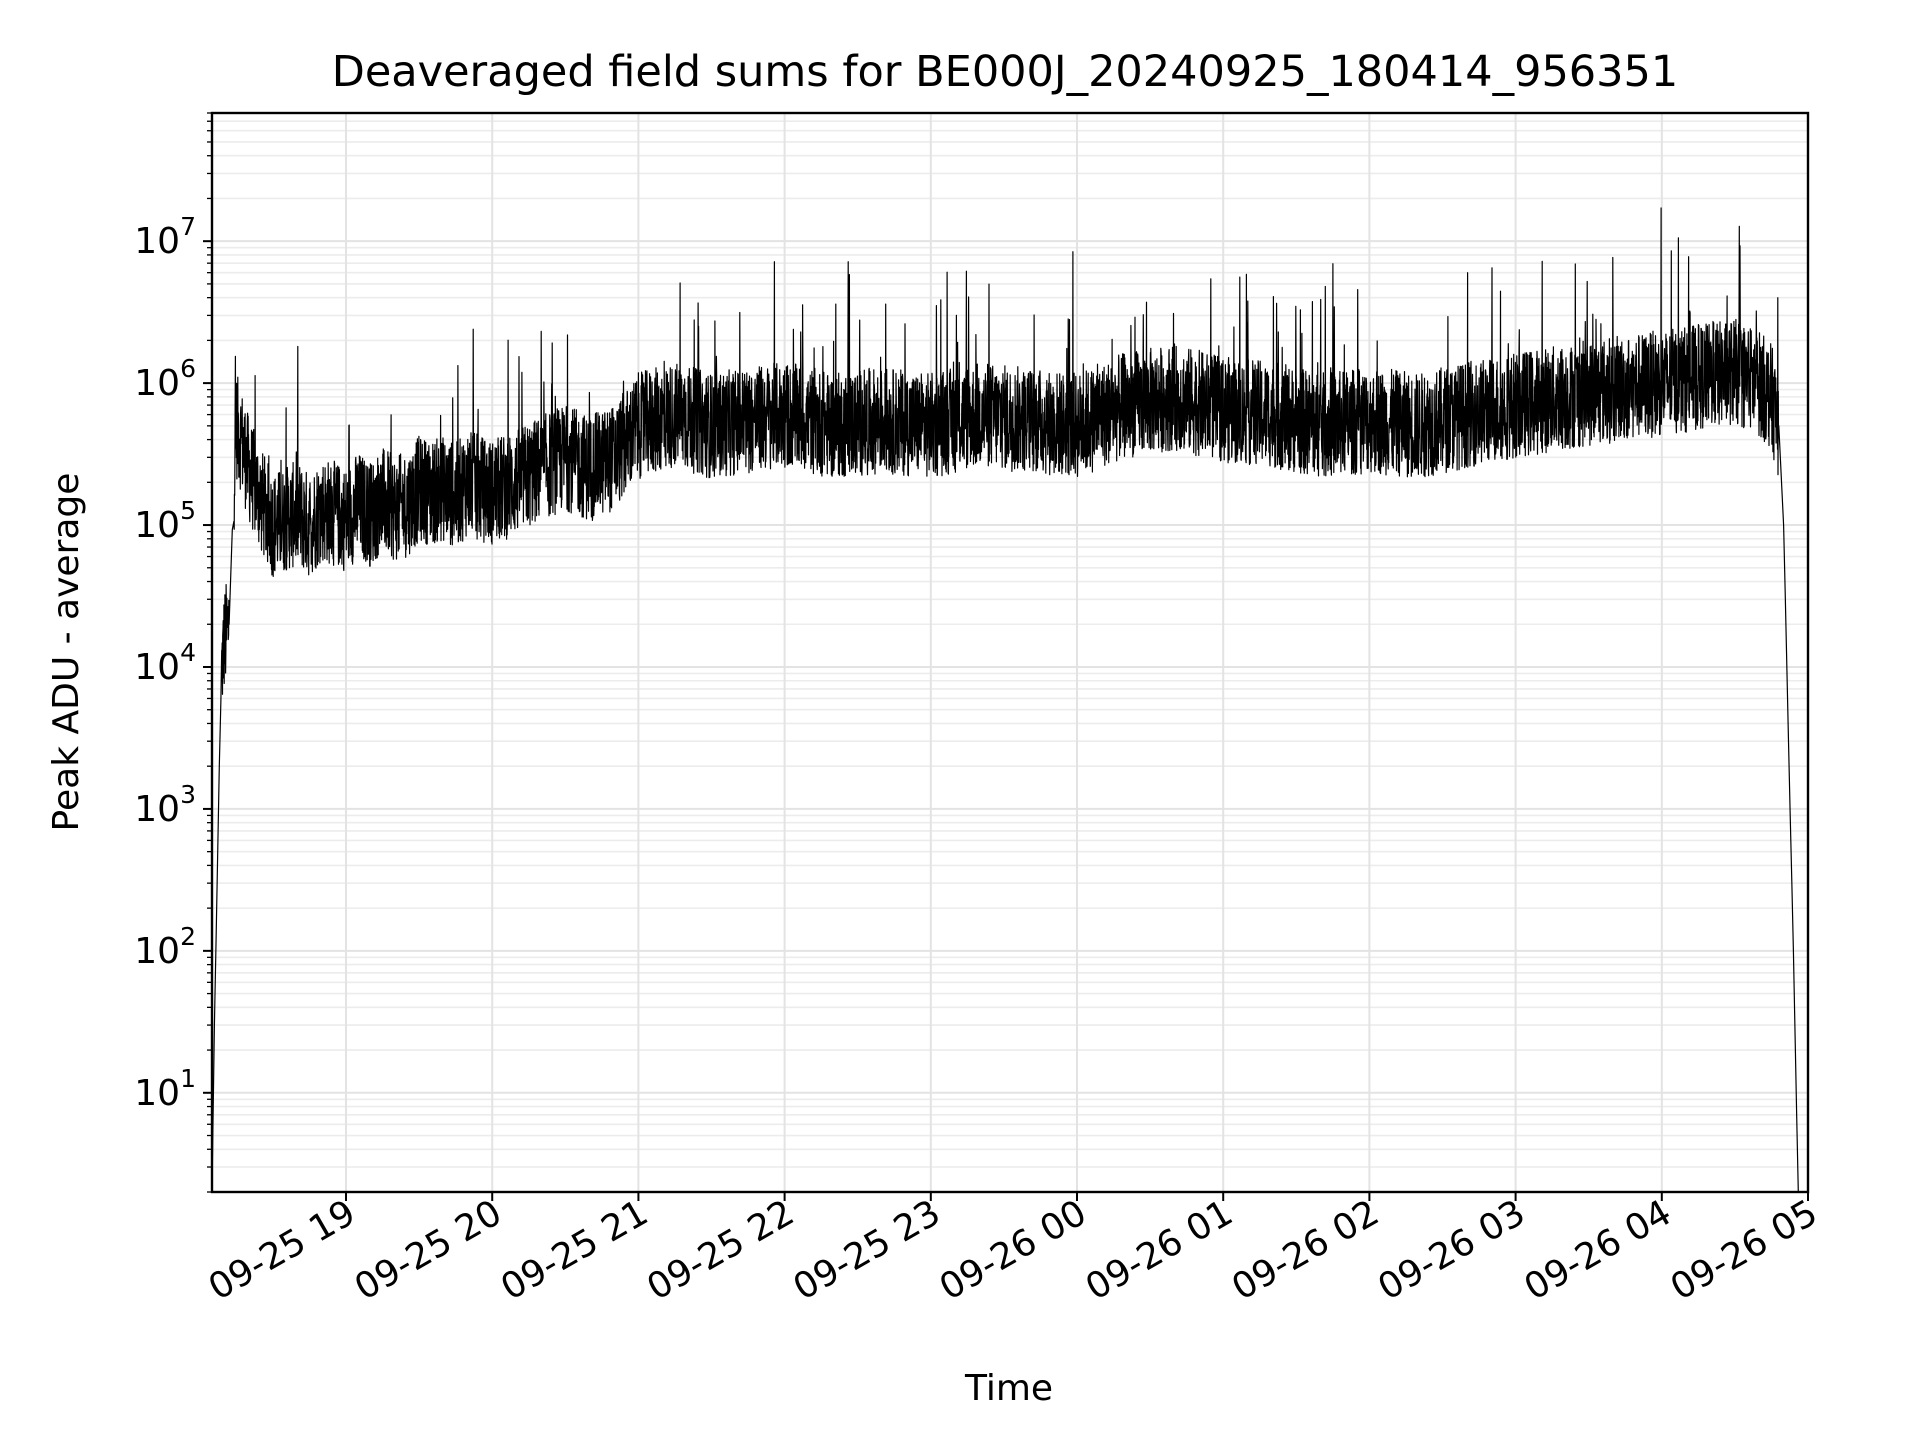 The height and width of the screenshot is (1440, 1920). Describe the element at coordinates (188, 368) in the screenshot. I see `y-tick-label-exponent: 6` at that location.